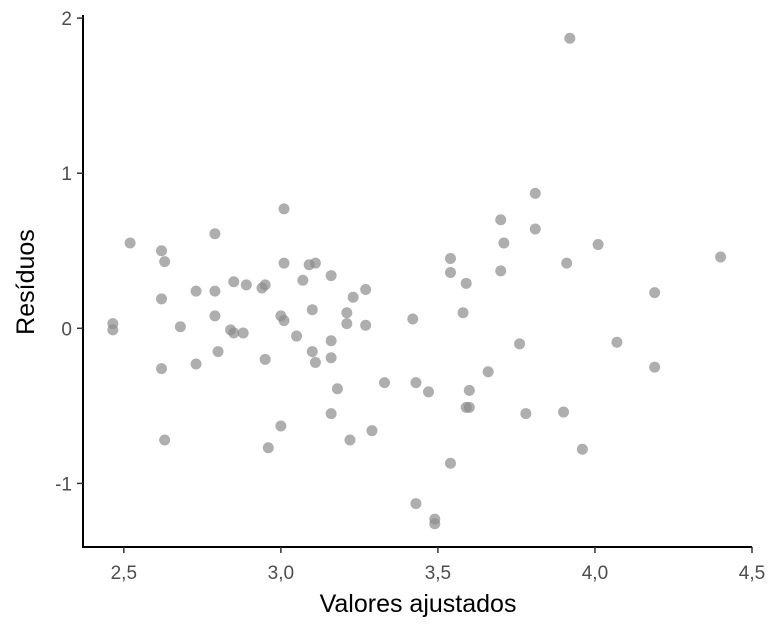 The height and width of the screenshot is (633, 768). Describe the element at coordinates (66, 329) in the screenshot. I see `y-tick-label: 0` at that location.